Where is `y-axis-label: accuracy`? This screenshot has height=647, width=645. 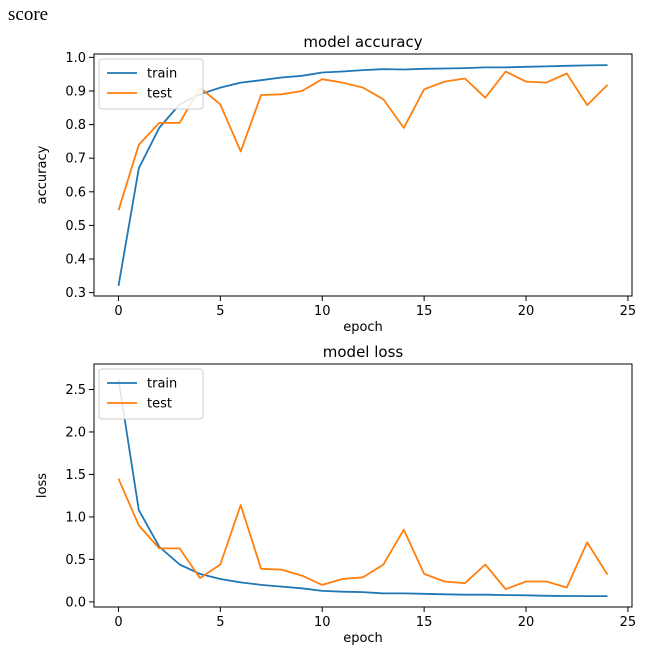 y-axis-label: accuracy is located at coordinates (42, 174).